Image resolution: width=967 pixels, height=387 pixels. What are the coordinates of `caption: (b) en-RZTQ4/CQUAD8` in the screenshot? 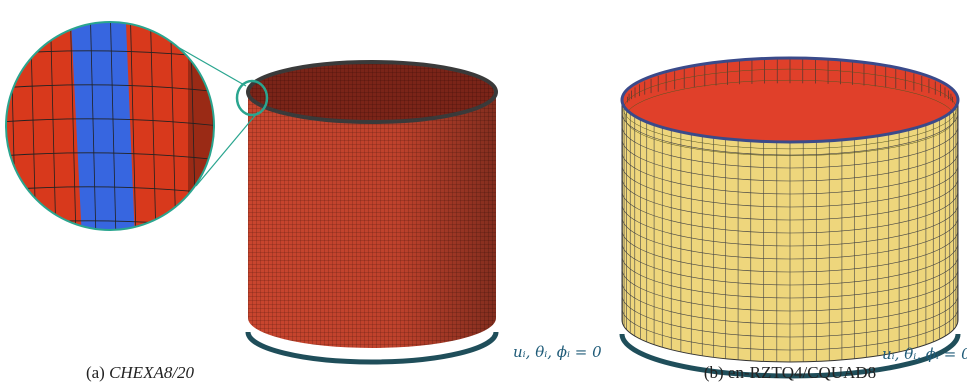 It's located at (790, 372).